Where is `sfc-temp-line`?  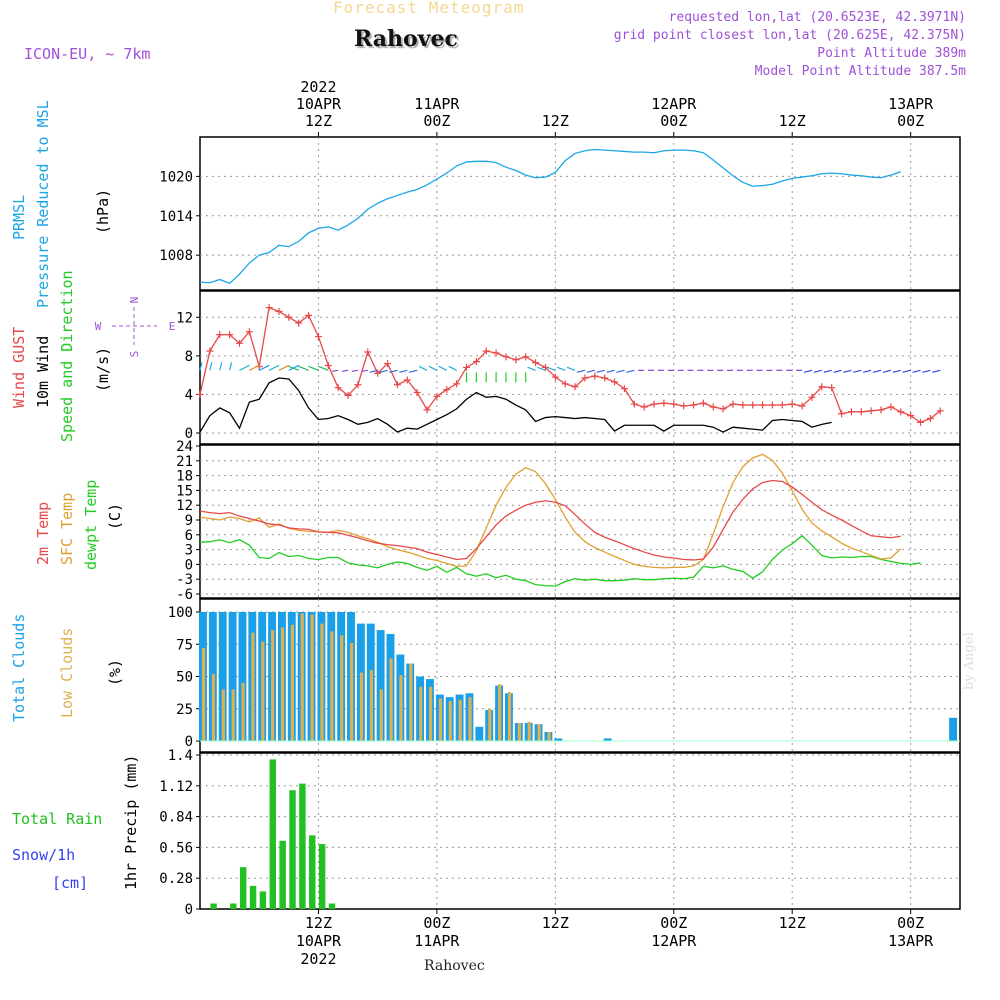
sfc-temp-line is located at coordinates (550, 511).